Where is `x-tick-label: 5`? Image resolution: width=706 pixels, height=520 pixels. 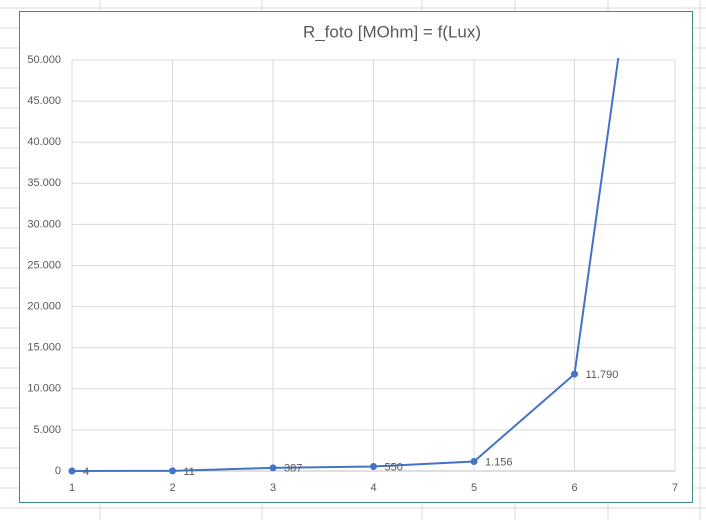 x-tick-label: 5 is located at coordinates (474, 488).